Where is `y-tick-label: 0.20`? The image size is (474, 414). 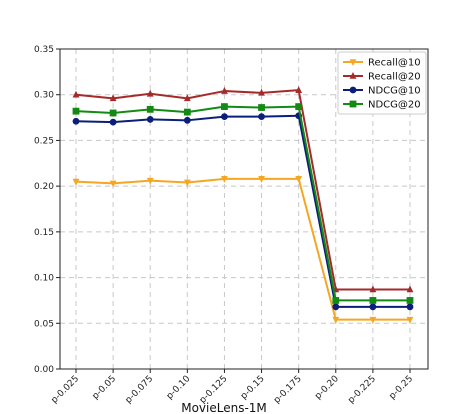 y-tick-label: 0.20 is located at coordinates (44, 187).